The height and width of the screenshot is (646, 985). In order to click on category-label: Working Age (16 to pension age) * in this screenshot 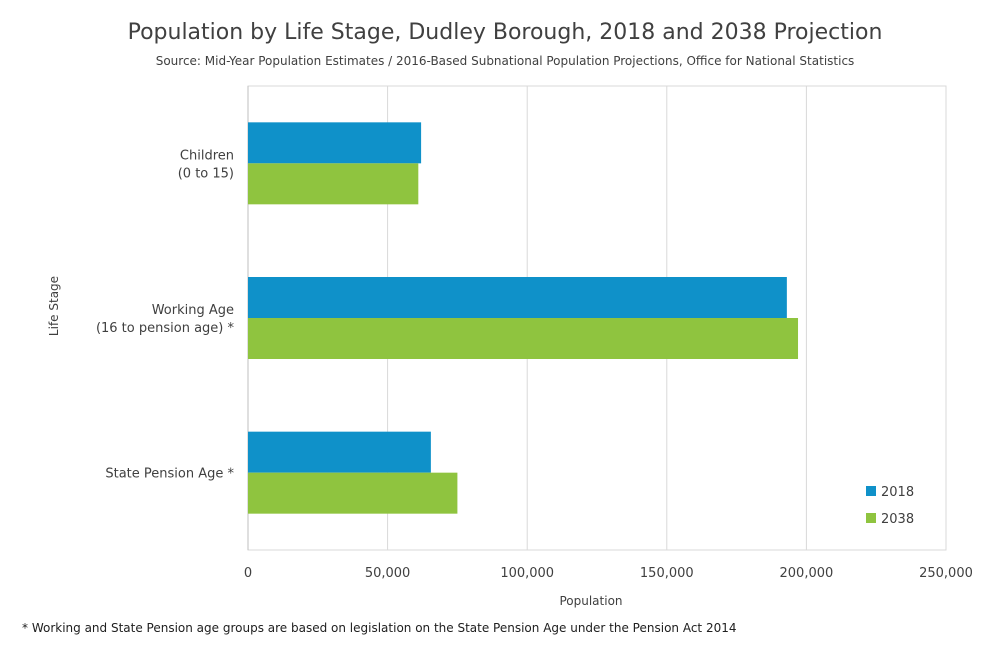, I will do `click(165, 319)`.